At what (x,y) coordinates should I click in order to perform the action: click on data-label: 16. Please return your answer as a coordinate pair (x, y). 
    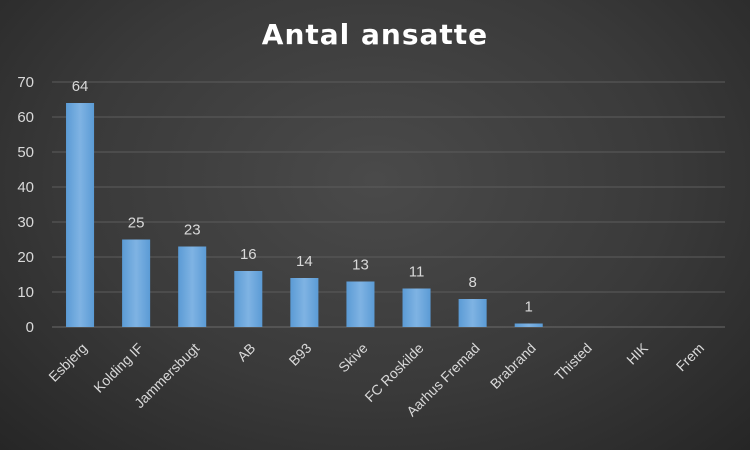
    Looking at the image, I should click on (248, 254).